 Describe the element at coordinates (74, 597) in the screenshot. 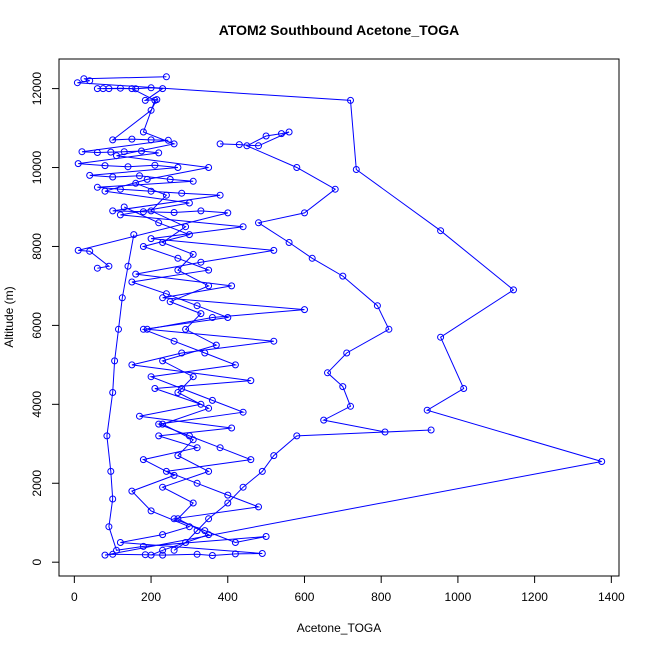

I see `x-tick-label: 0` at that location.